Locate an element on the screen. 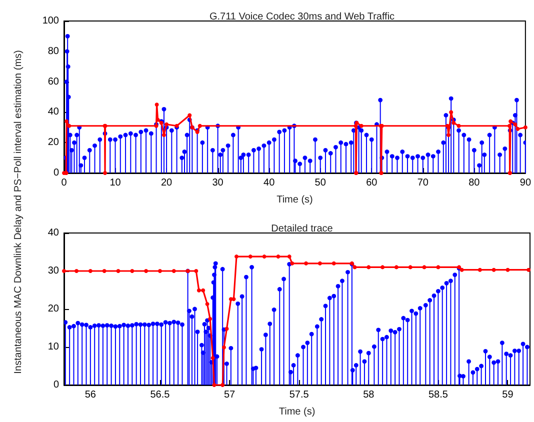 The height and width of the screenshot is (422, 534). x-tick-label: 60 is located at coordinates (372, 183).